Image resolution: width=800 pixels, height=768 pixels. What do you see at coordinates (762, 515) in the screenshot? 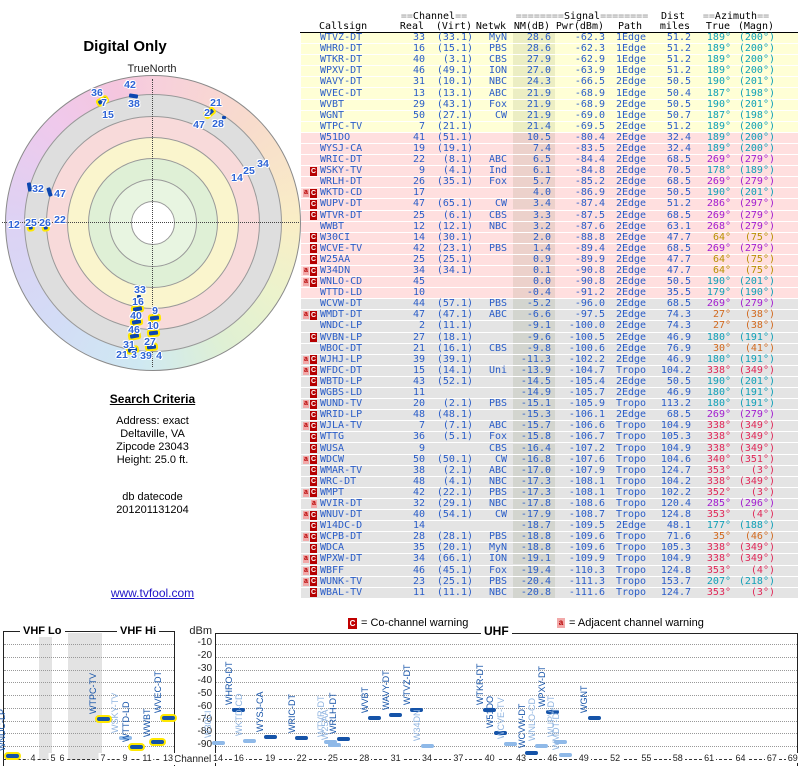
I see `magn-azimuth-cell: (4°)` at bounding box center [762, 515].